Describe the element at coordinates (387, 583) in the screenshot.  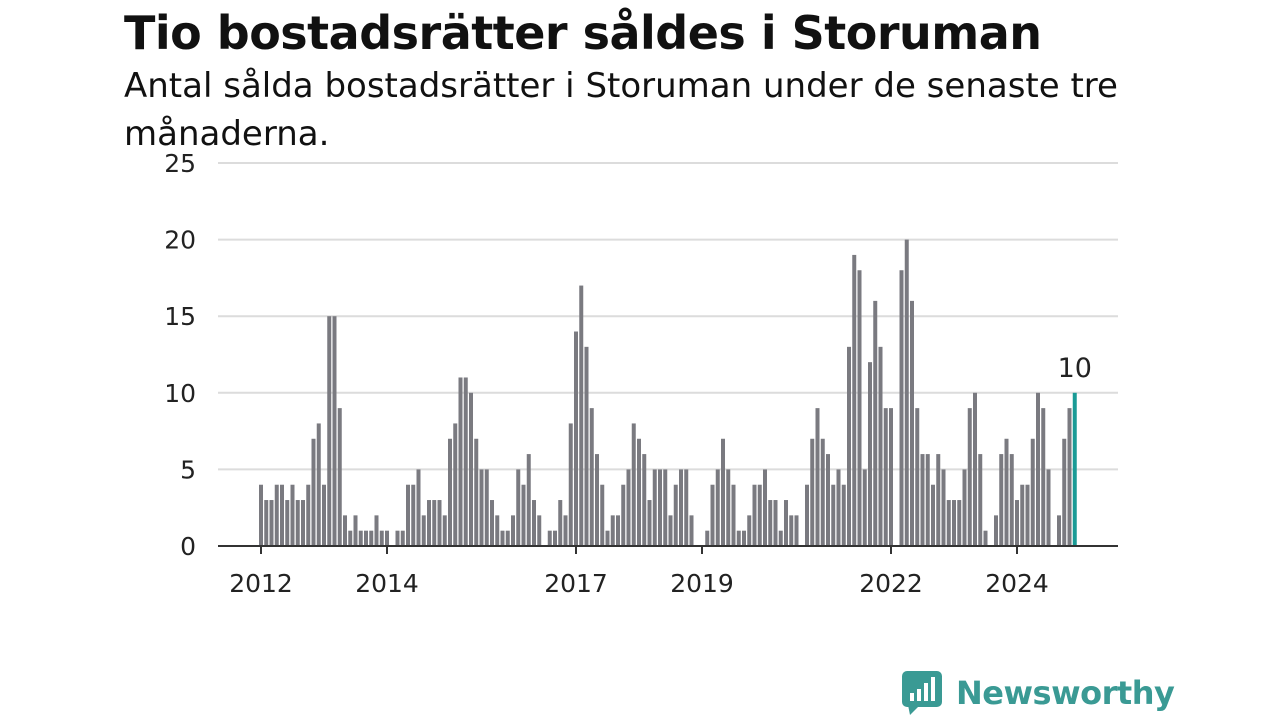
I see `x-tick-label-2014: 2014` at that location.